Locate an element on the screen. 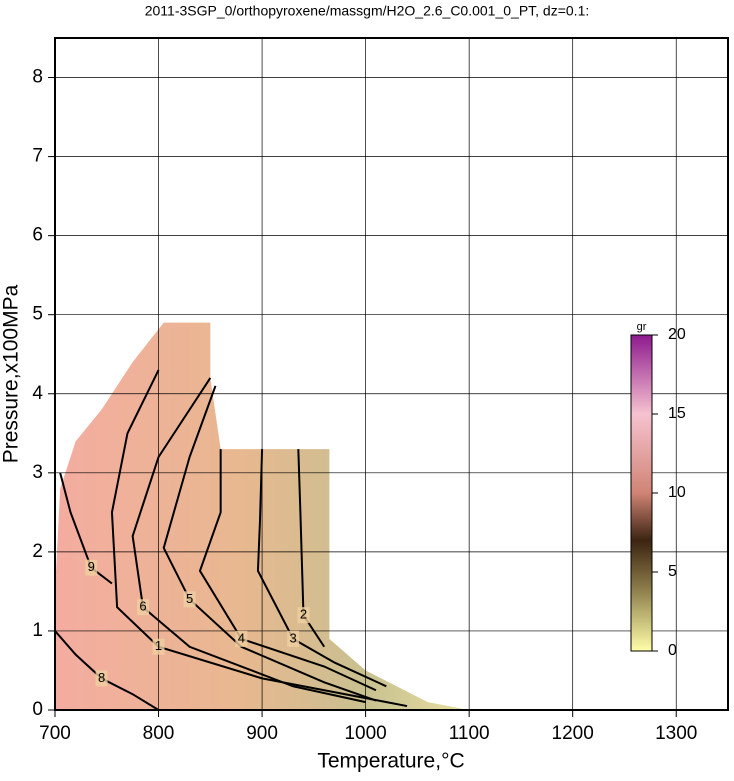  y-tick-label: 5 is located at coordinates (37, 314).